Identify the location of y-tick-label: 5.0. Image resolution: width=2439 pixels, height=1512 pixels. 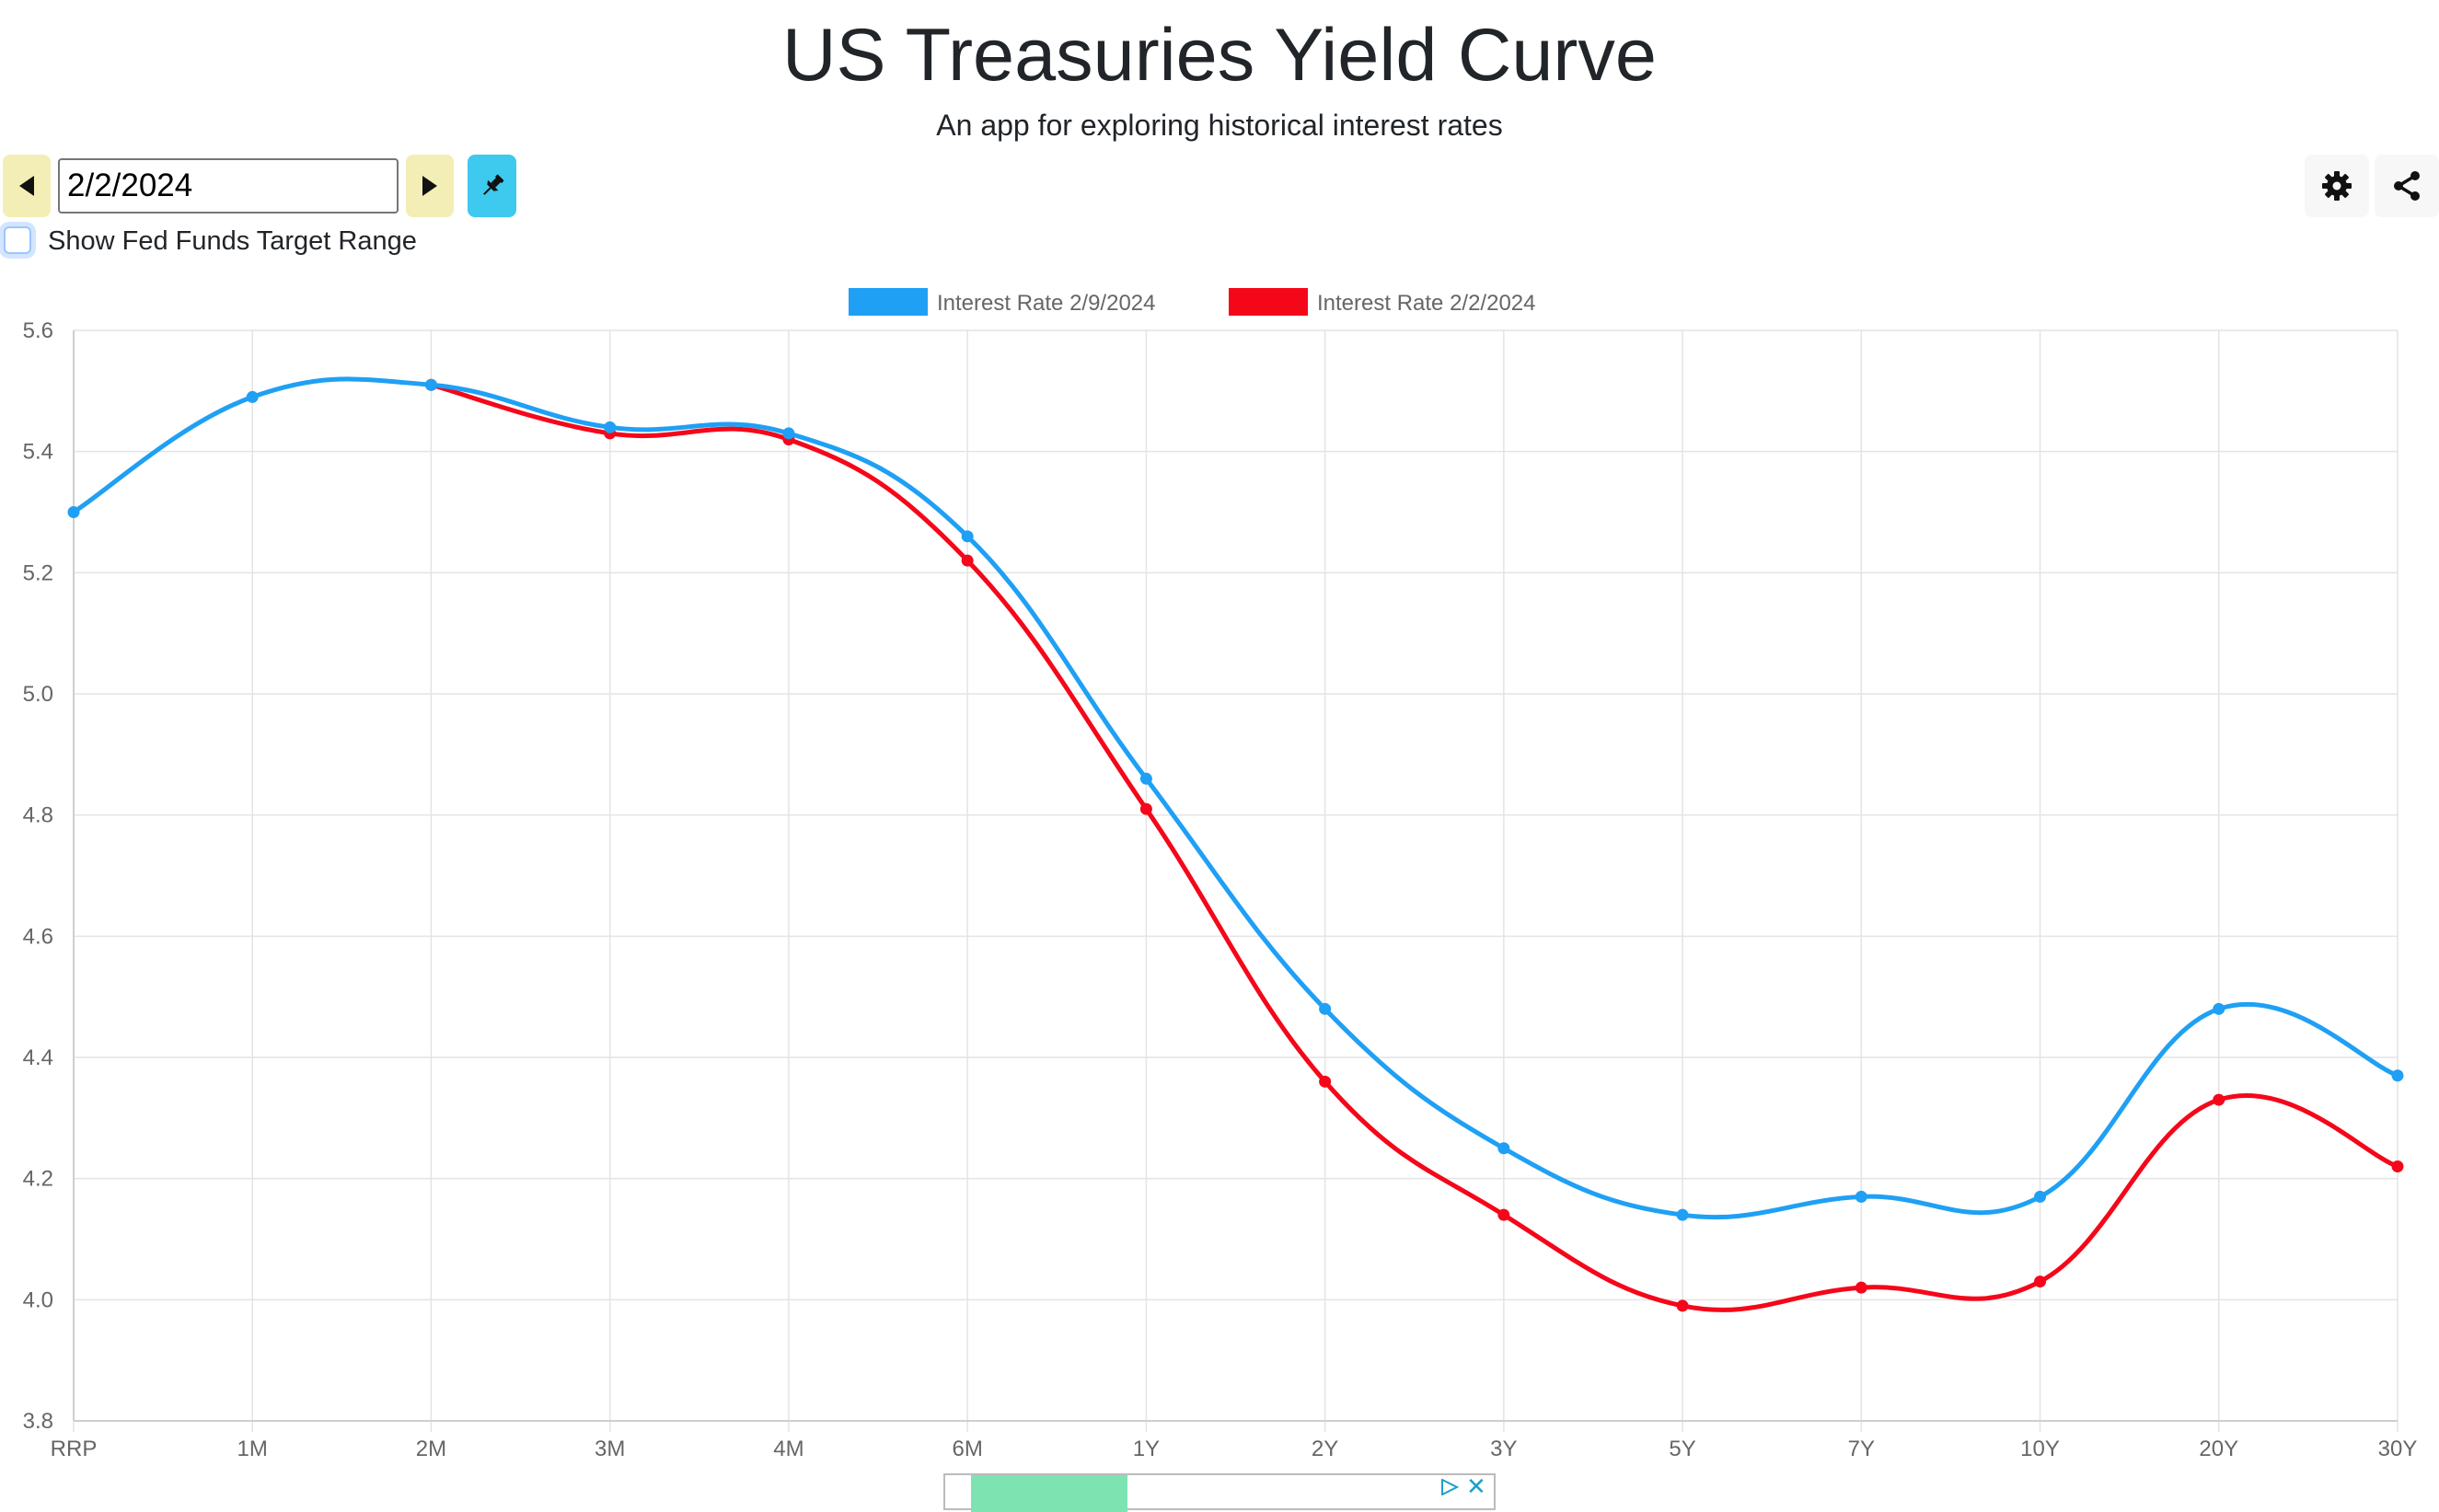
(38, 694).